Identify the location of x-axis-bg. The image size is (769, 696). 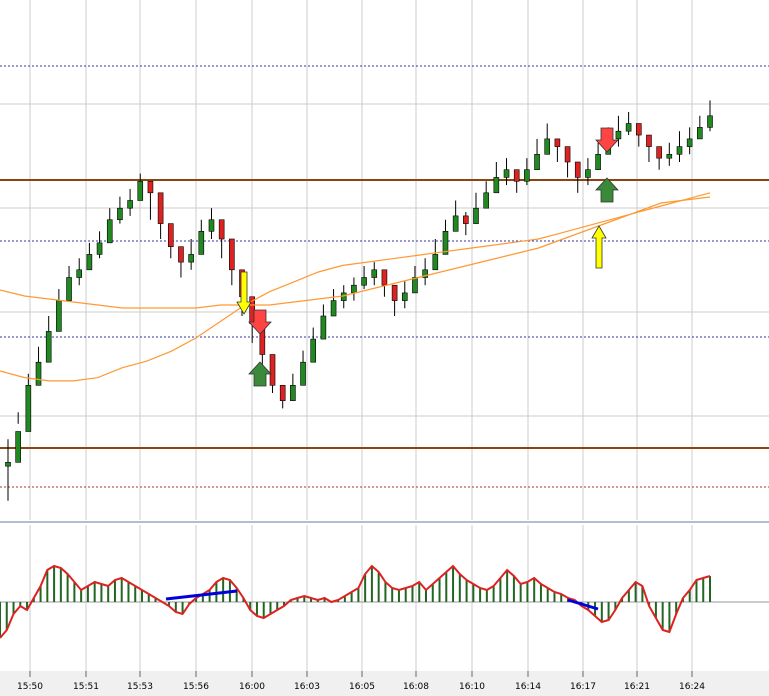
(384, 683).